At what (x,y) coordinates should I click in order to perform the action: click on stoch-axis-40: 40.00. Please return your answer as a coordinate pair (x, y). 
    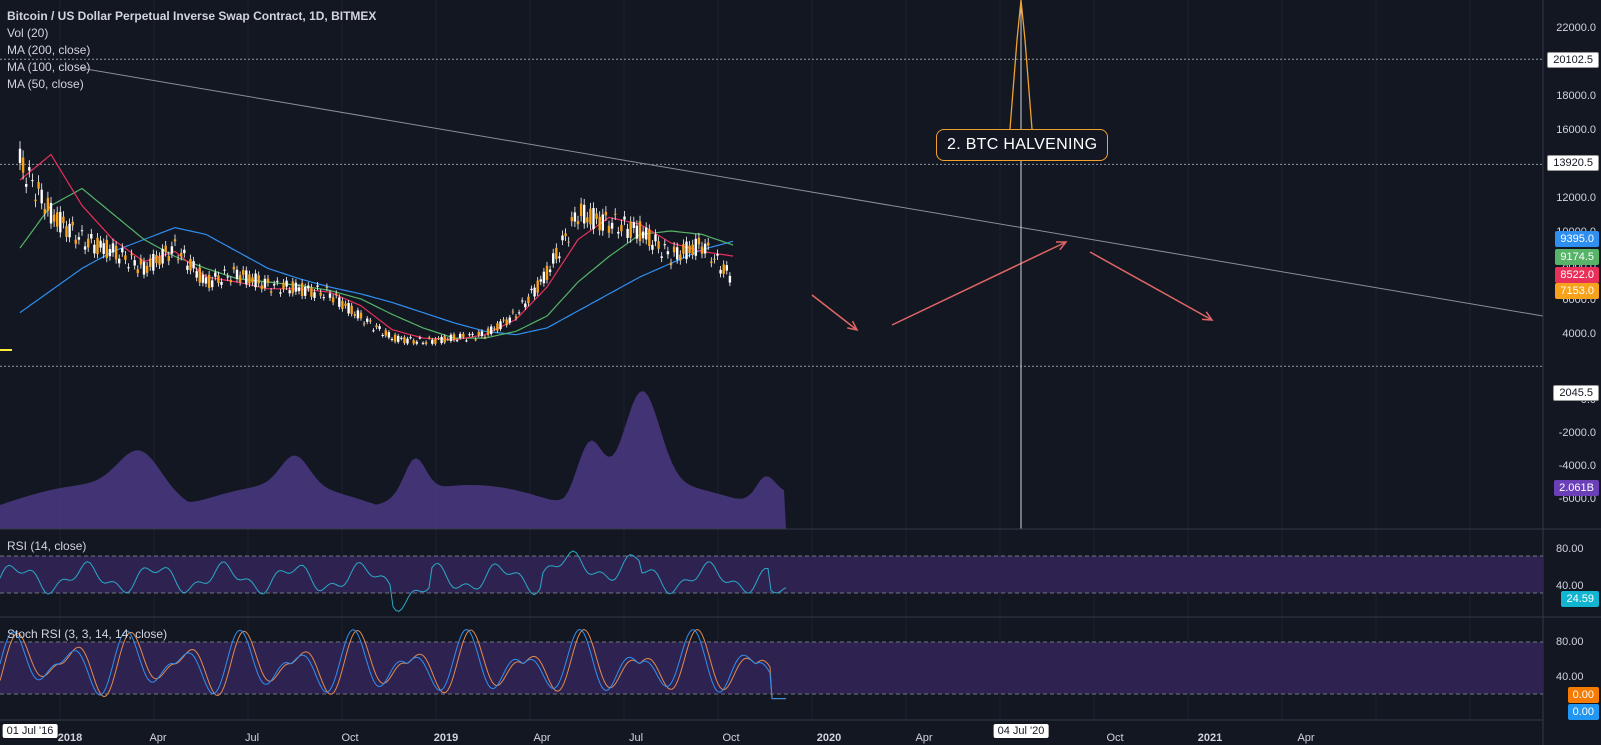
    Looking at the image, I should click on (1570, 677).